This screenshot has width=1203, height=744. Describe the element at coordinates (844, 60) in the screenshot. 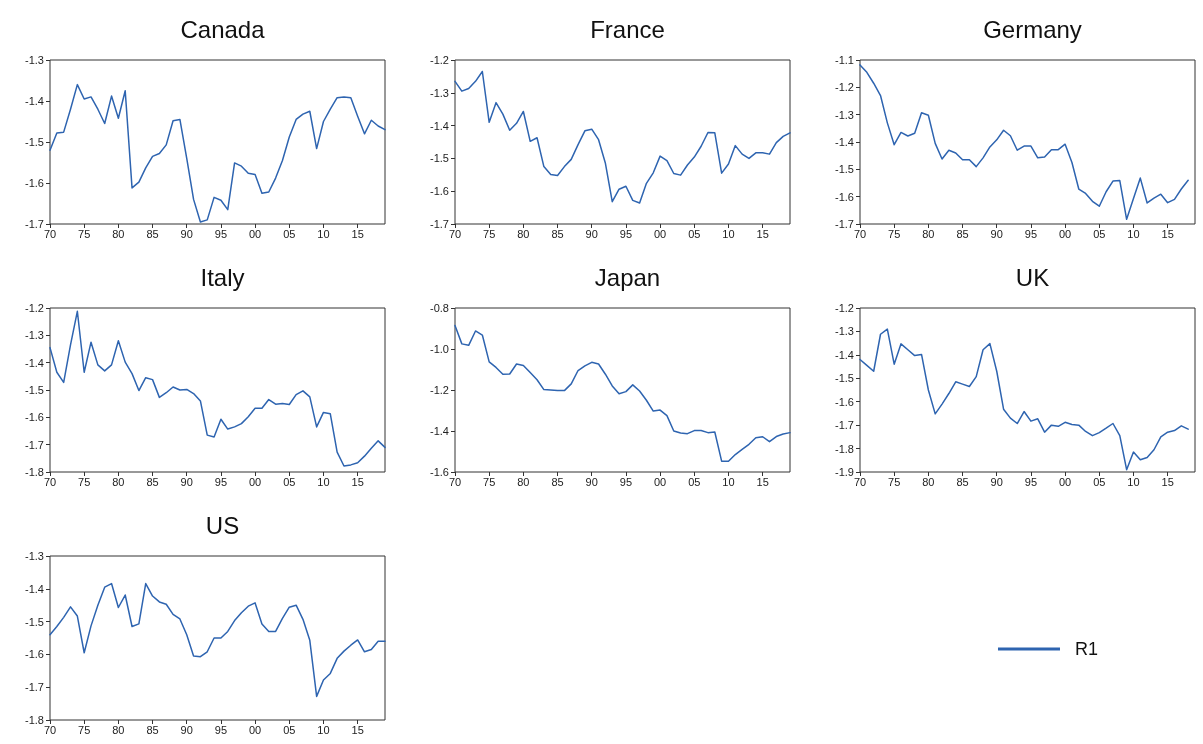

I see `y-tick-label: -1.1` at that location.